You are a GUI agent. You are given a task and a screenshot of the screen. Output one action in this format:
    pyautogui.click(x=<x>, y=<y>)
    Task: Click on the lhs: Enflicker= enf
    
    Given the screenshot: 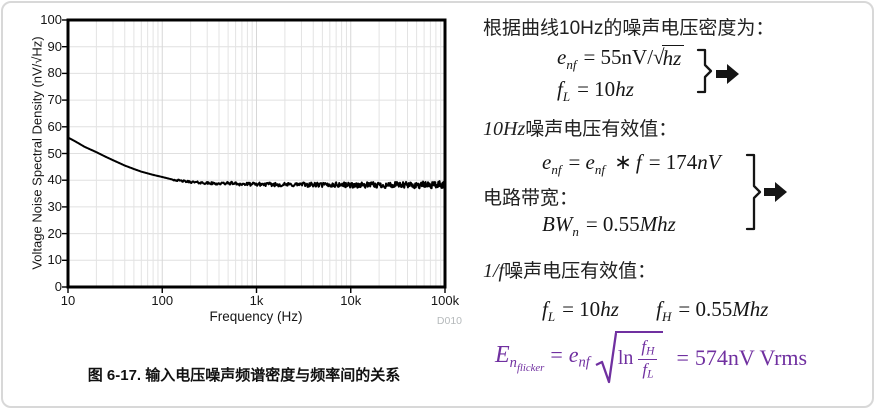 What is the action you would take?
    pyautogui.click(x=542, y=357)
    